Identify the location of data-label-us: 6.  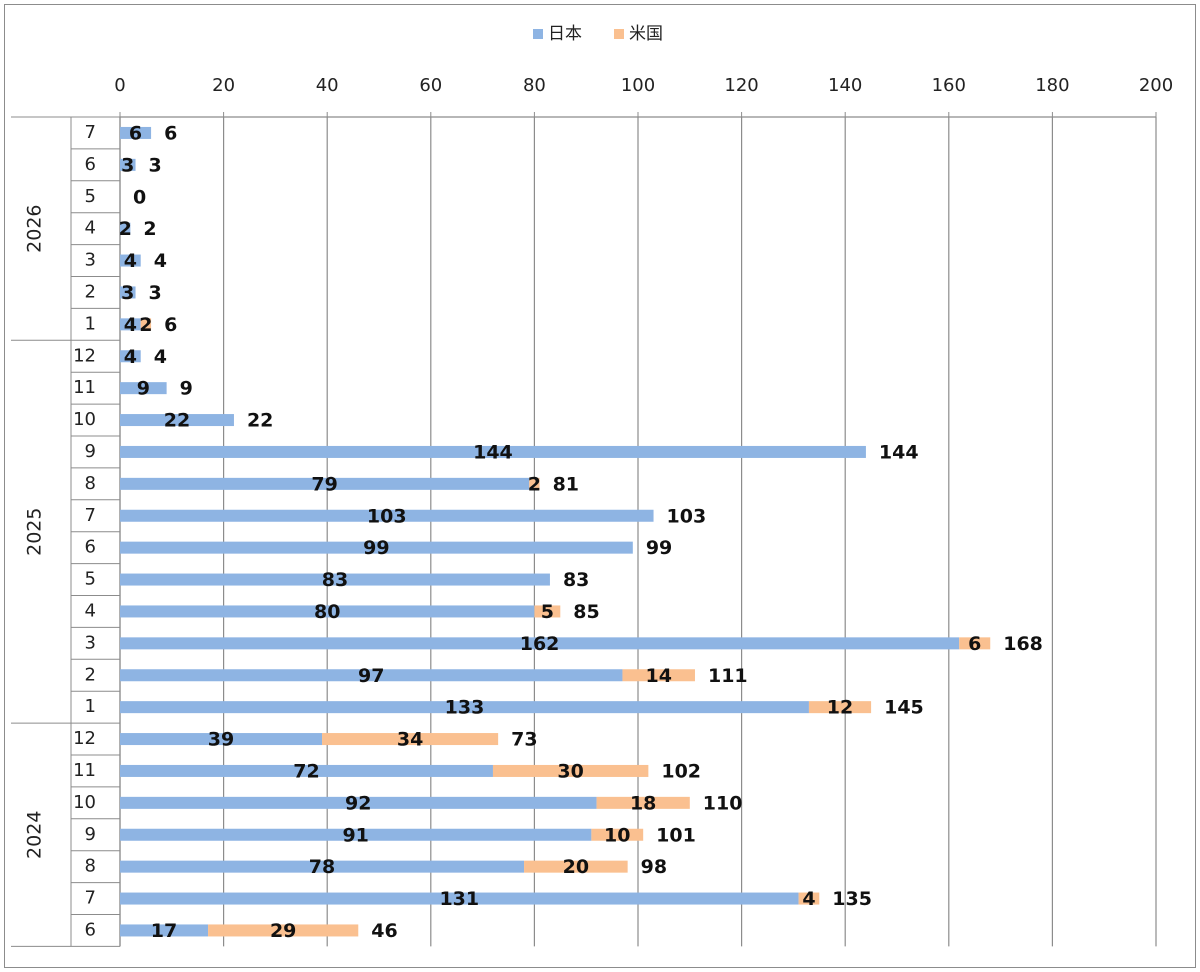
(974, 644).